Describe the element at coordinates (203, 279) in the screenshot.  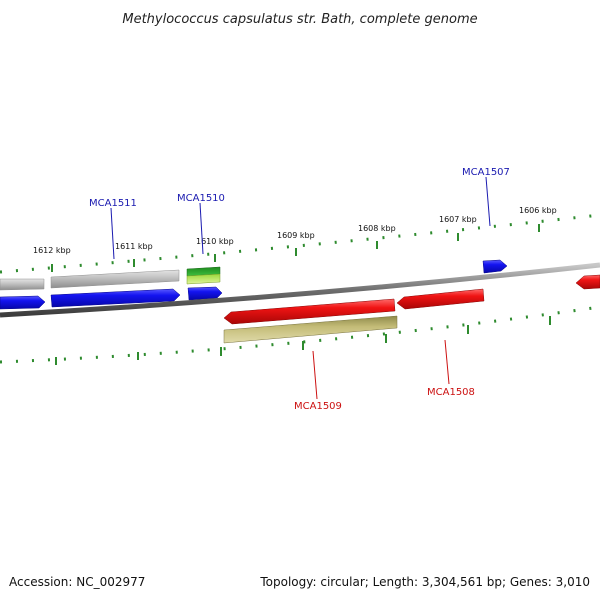
I see `feature-lightgreen-mca1510` at that location.